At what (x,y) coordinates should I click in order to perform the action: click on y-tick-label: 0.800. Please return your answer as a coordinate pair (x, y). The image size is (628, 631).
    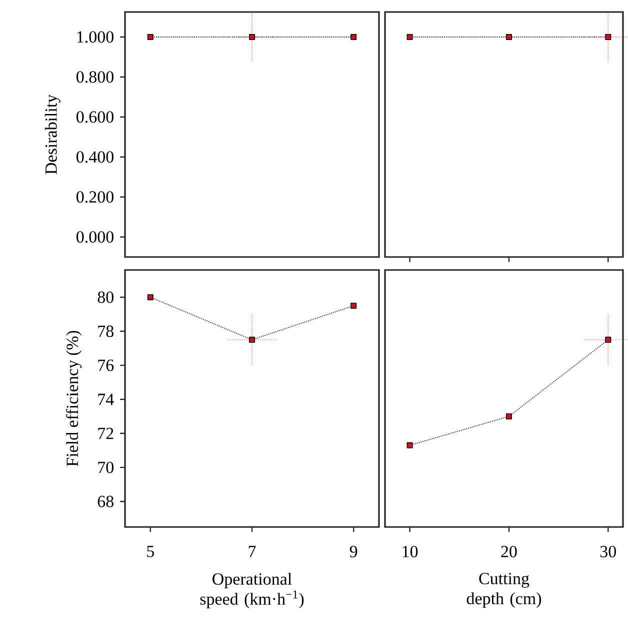
    Looking at the image, I should click on (95, 77).